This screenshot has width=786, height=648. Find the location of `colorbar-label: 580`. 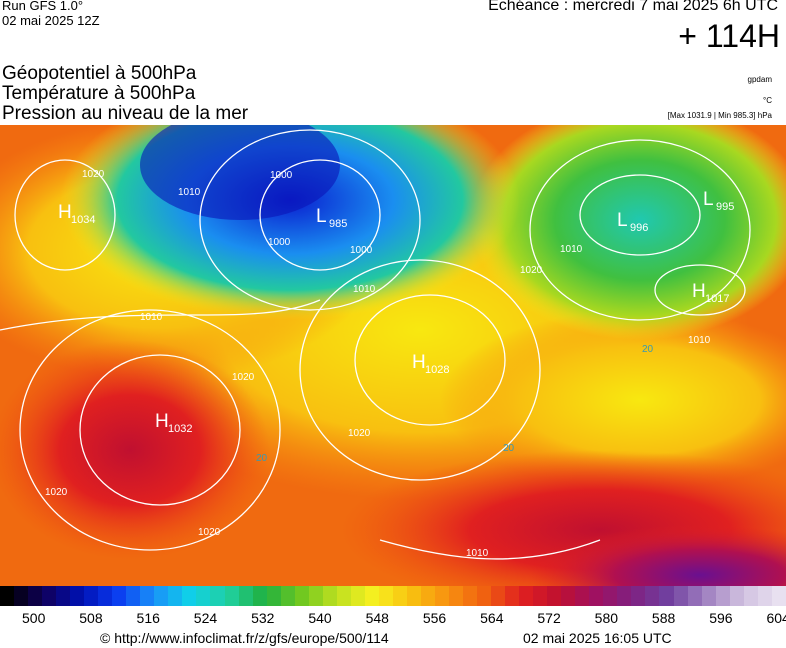

colorbar-label: 580 is located at coordinates (606, 618).